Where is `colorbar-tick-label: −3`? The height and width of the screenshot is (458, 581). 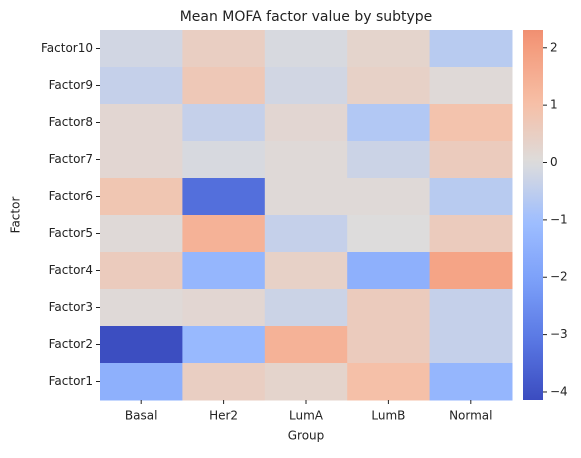
colorbar-tick-label: −3 is located at coordinates (559, 334).